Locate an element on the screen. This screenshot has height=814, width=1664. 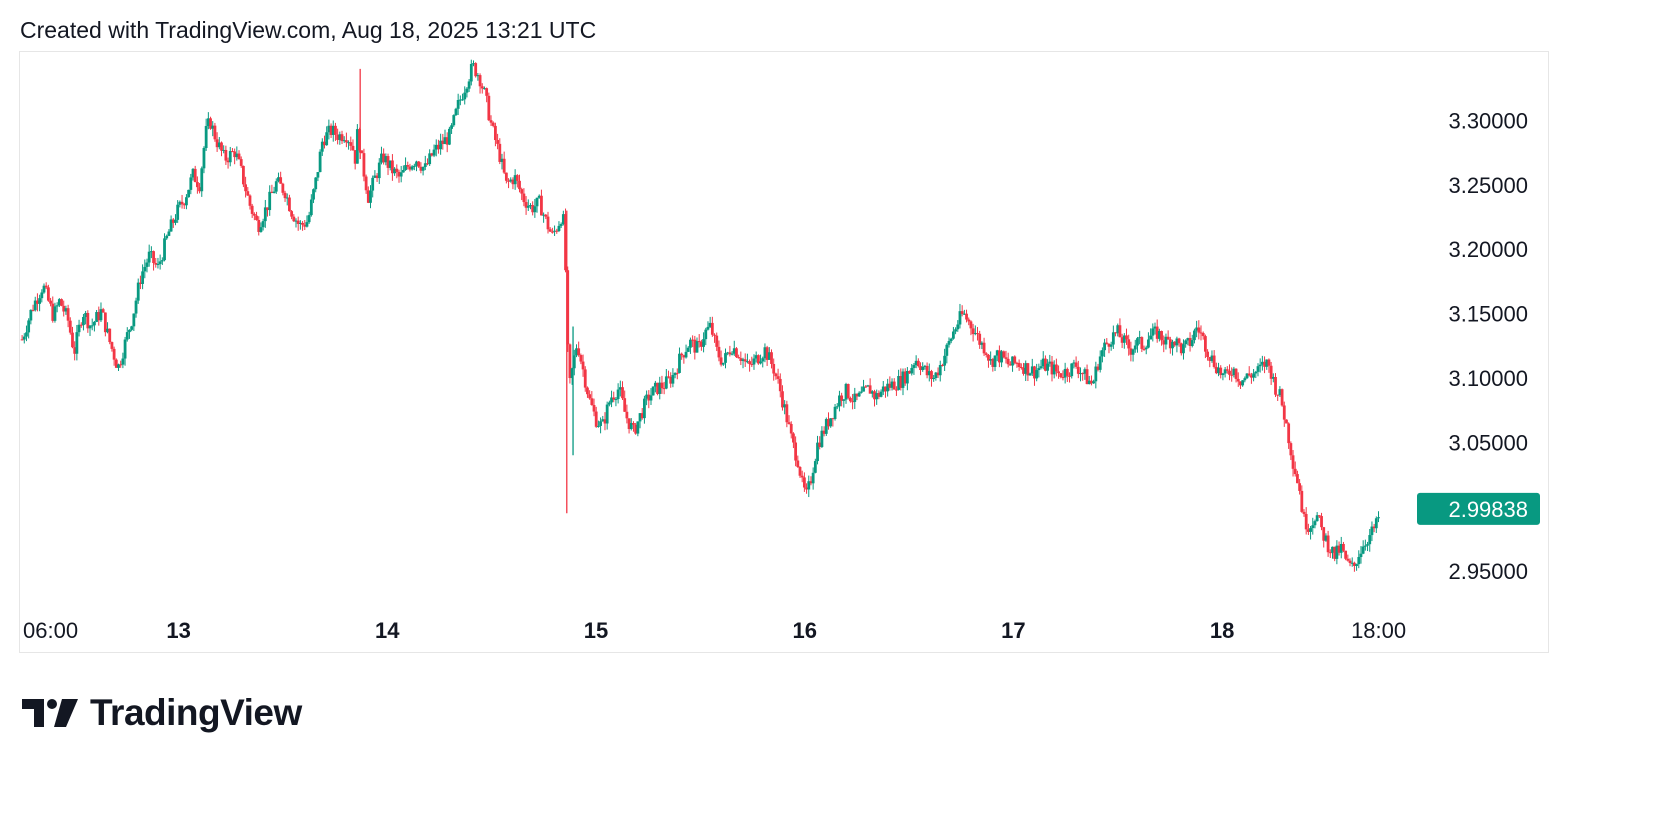
tradingview-logo: TradingView is located at coordinates (162, 713).